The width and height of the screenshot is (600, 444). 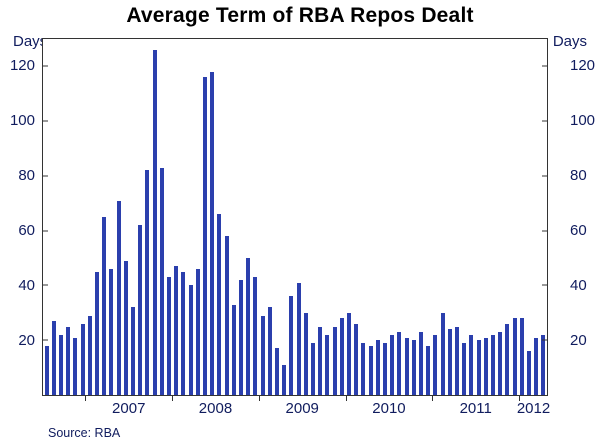 I want to click on x-axis-year-label: 2012, so click(x=533, y=408).